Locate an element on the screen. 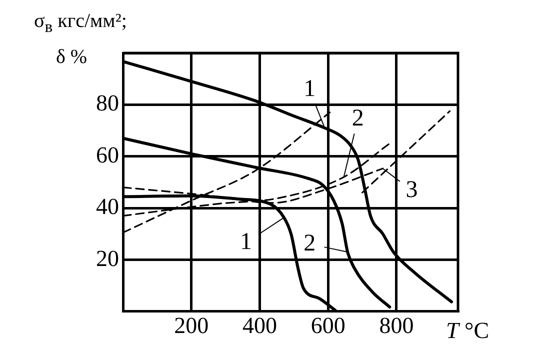 Image resolution: width=541 pixels, height=347 pixels. x-tick-label: 200 is located at coordinates (191, 325).